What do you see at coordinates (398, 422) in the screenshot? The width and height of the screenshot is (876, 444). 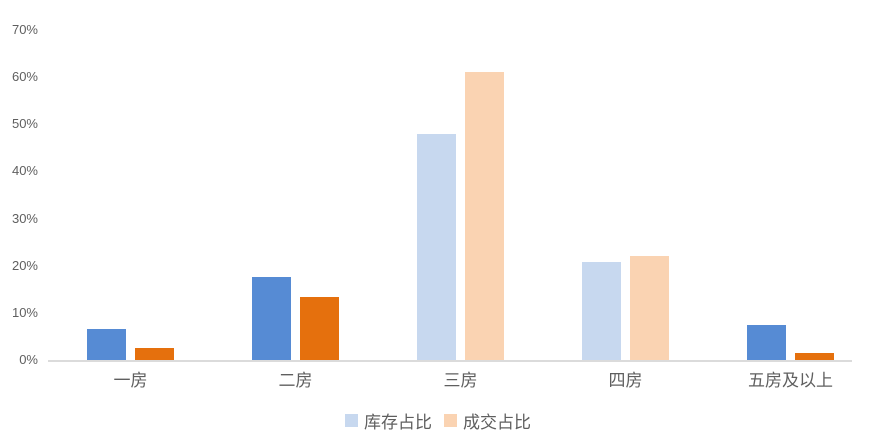 I see `legend-label: 库存占比` at bounding box center [398, 422].